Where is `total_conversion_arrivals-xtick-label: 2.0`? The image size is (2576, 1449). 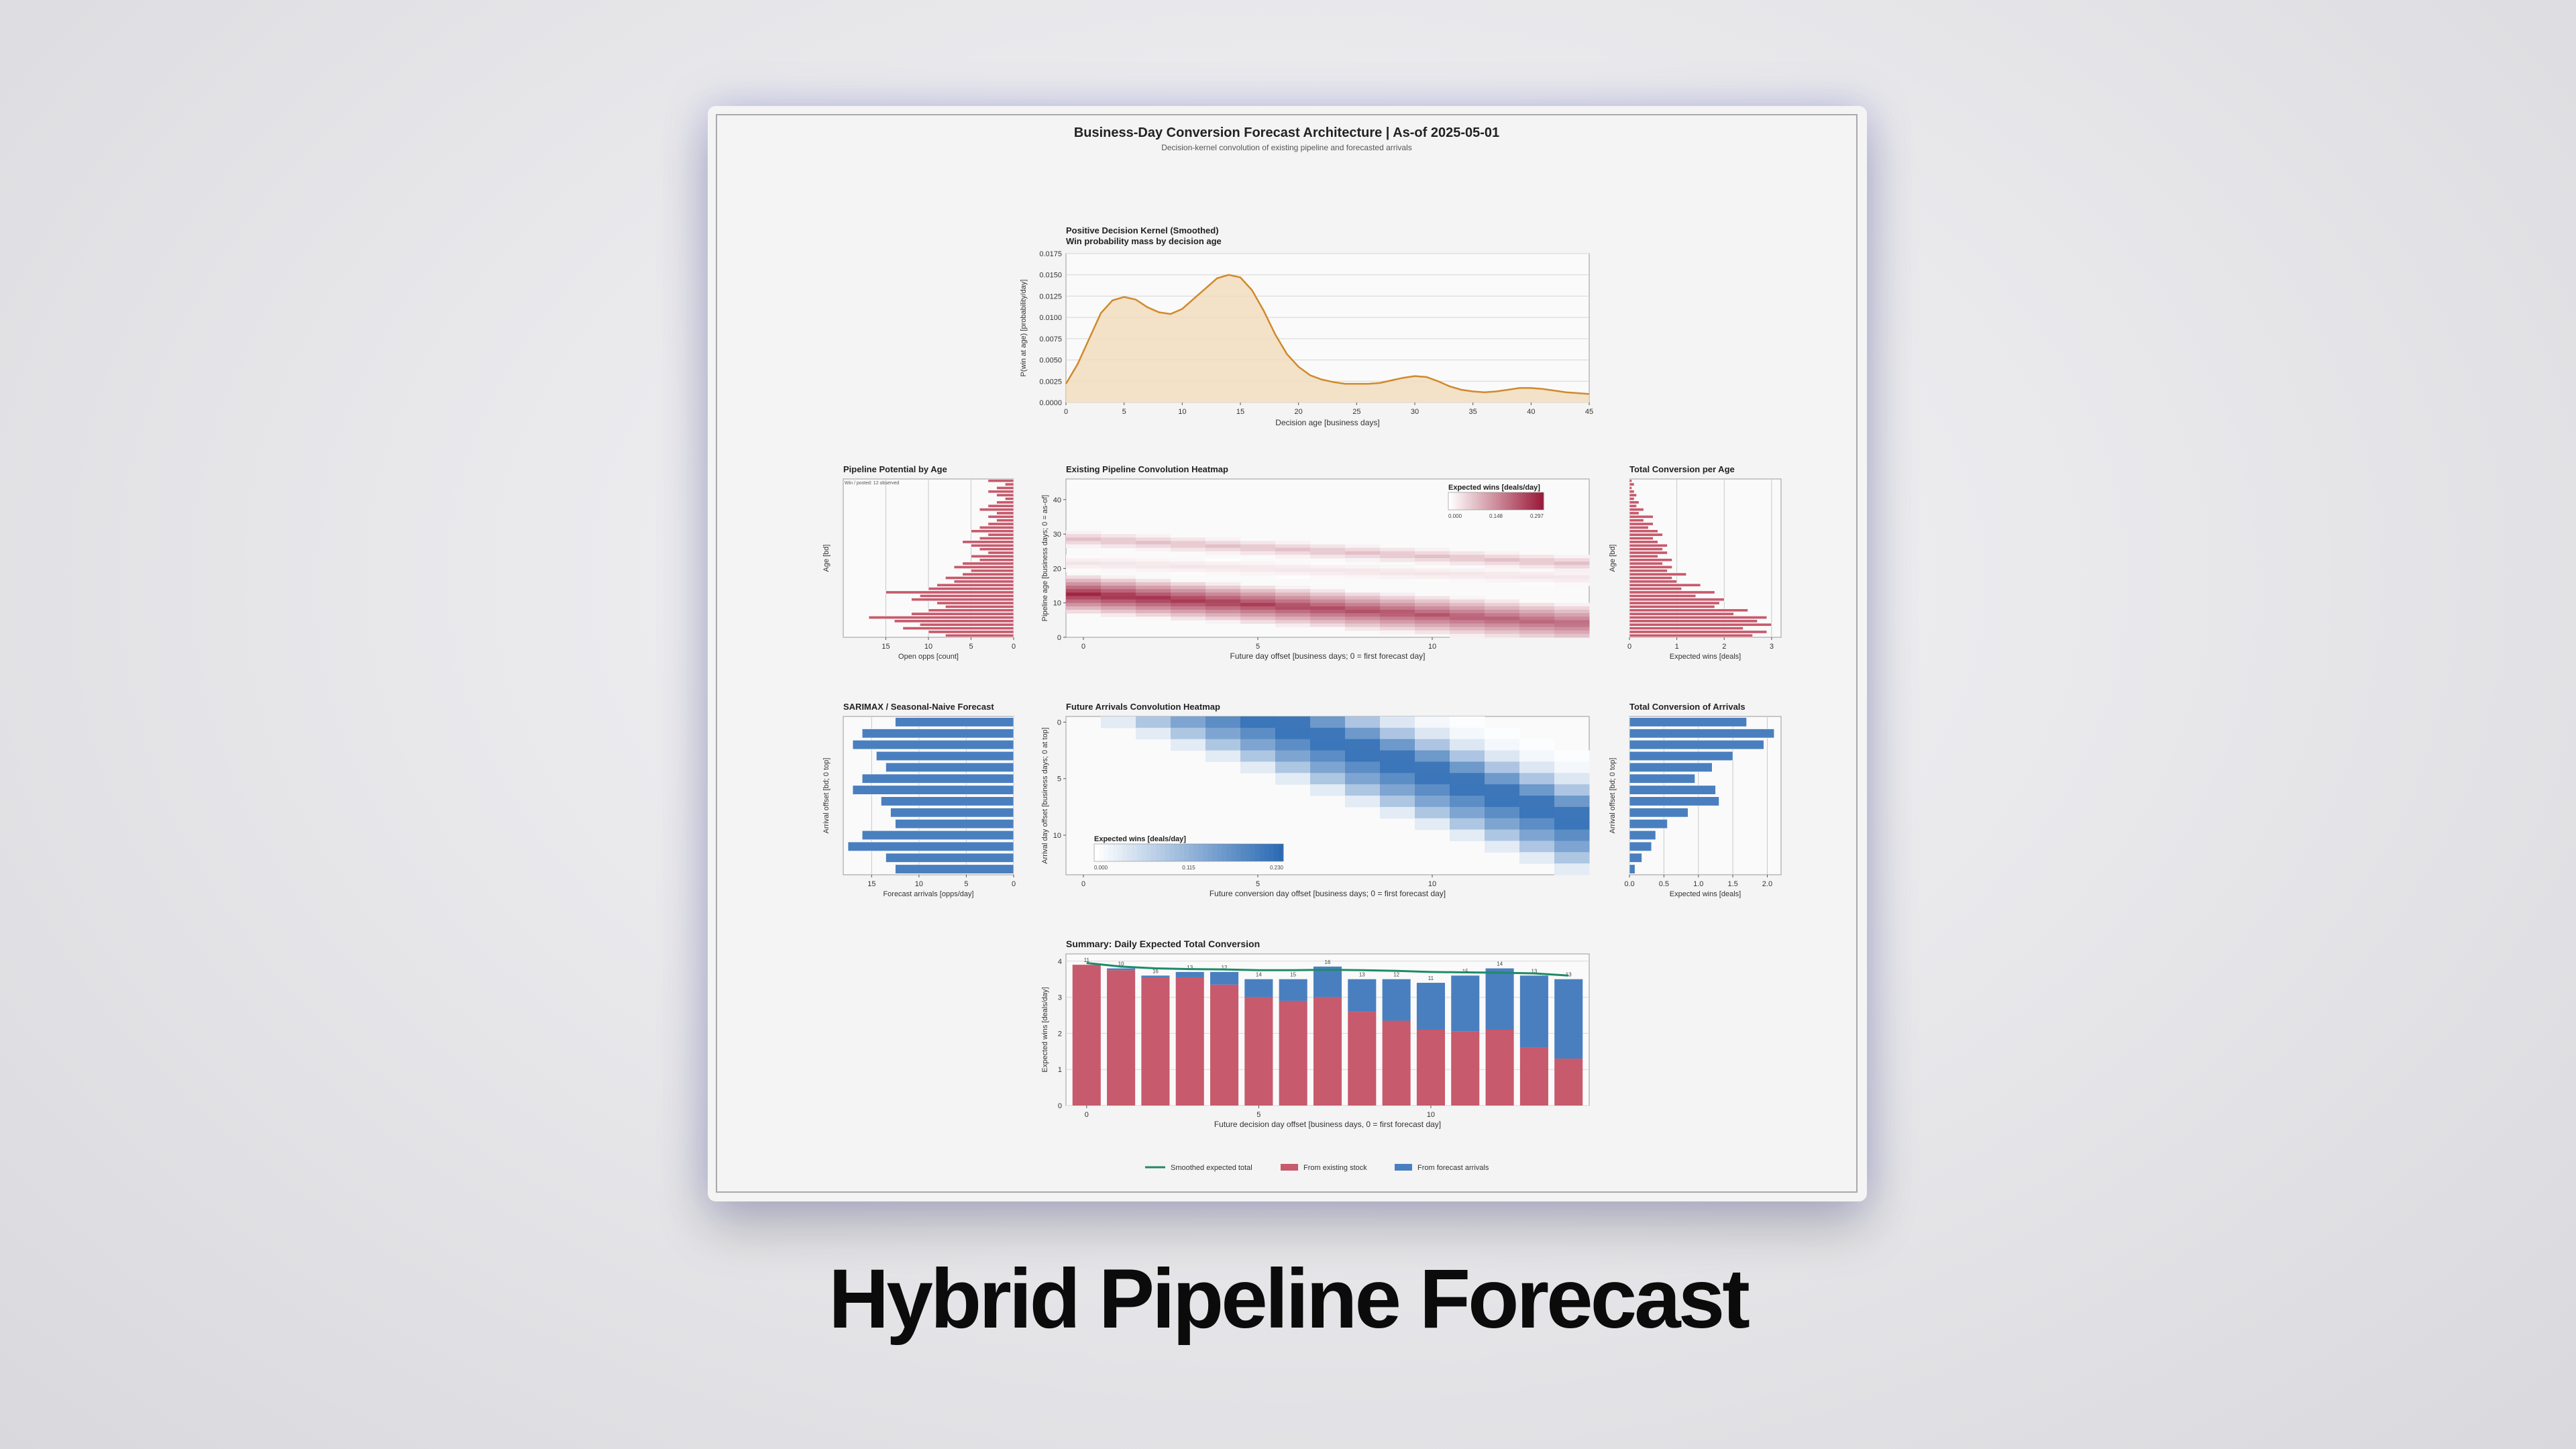 total_conversion_arrivals-xtick-label: 2.0 is located at coordinates (1767, 884).